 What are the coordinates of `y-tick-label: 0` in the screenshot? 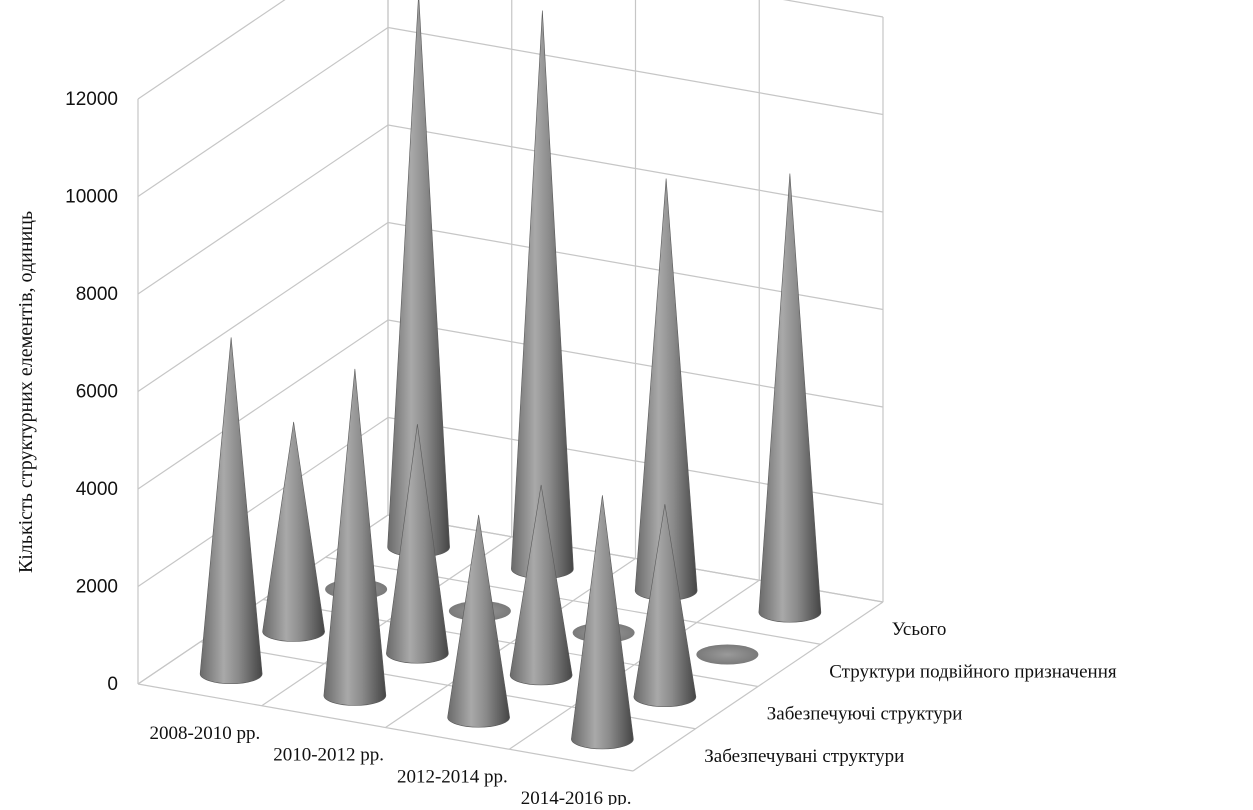 It's located at (112, 684).